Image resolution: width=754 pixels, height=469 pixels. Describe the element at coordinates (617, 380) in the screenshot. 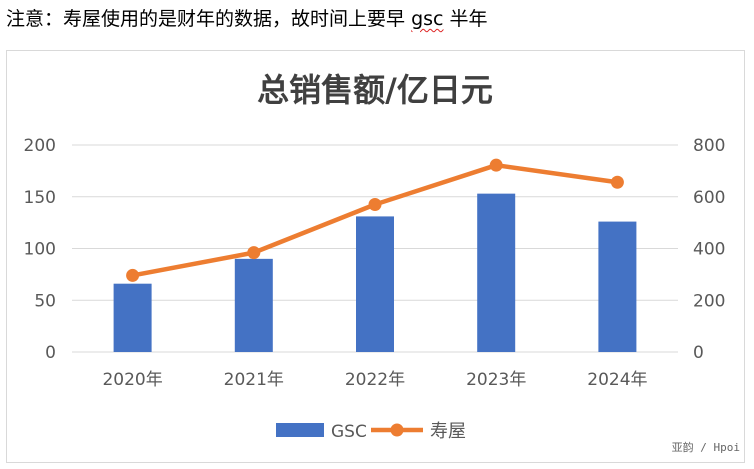

I see `x-tick-label: 2024年` at that location.